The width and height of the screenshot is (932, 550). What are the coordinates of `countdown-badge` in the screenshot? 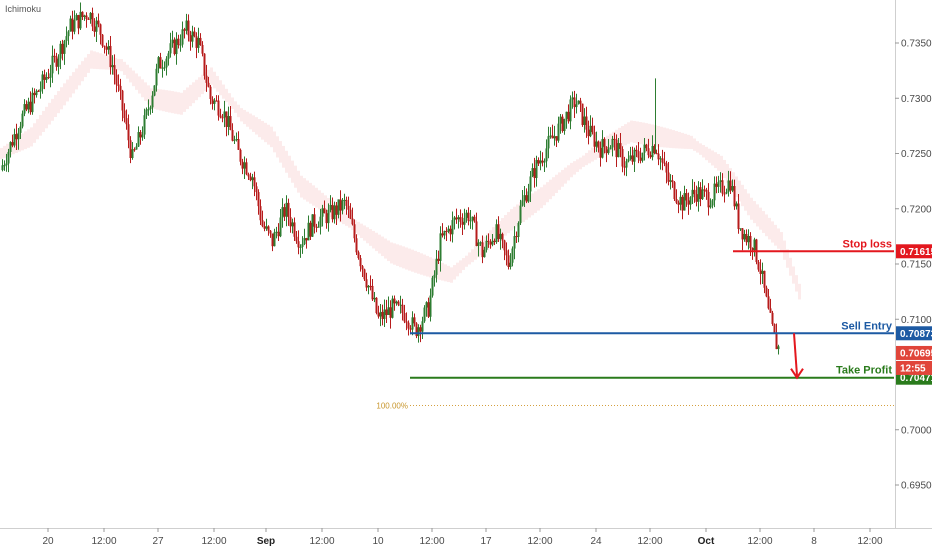 It's located at (914, 367).